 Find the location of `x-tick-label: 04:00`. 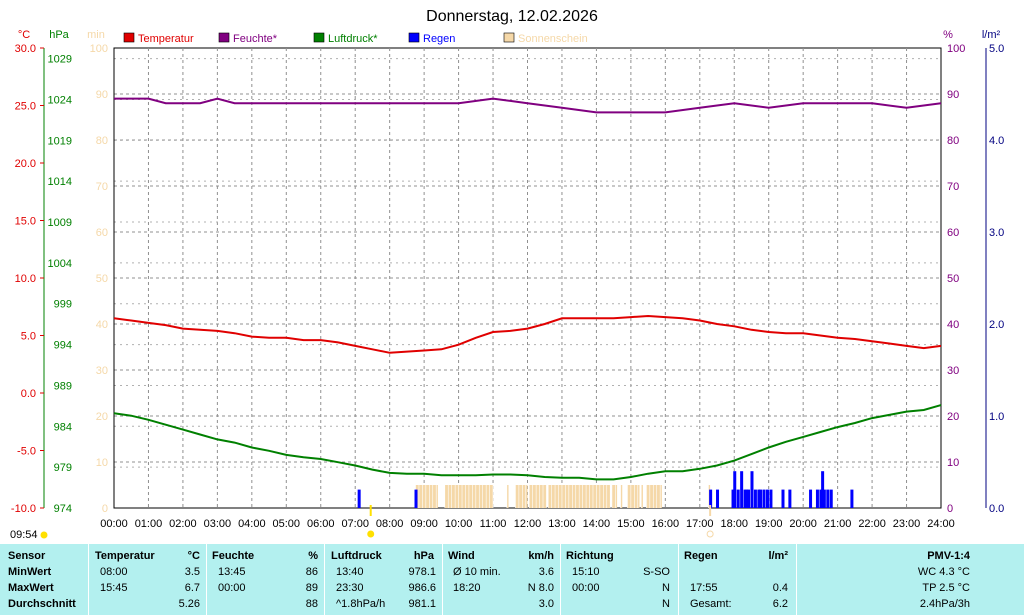

x-tick-label: 04:00 is located at coordinates (252, 524).